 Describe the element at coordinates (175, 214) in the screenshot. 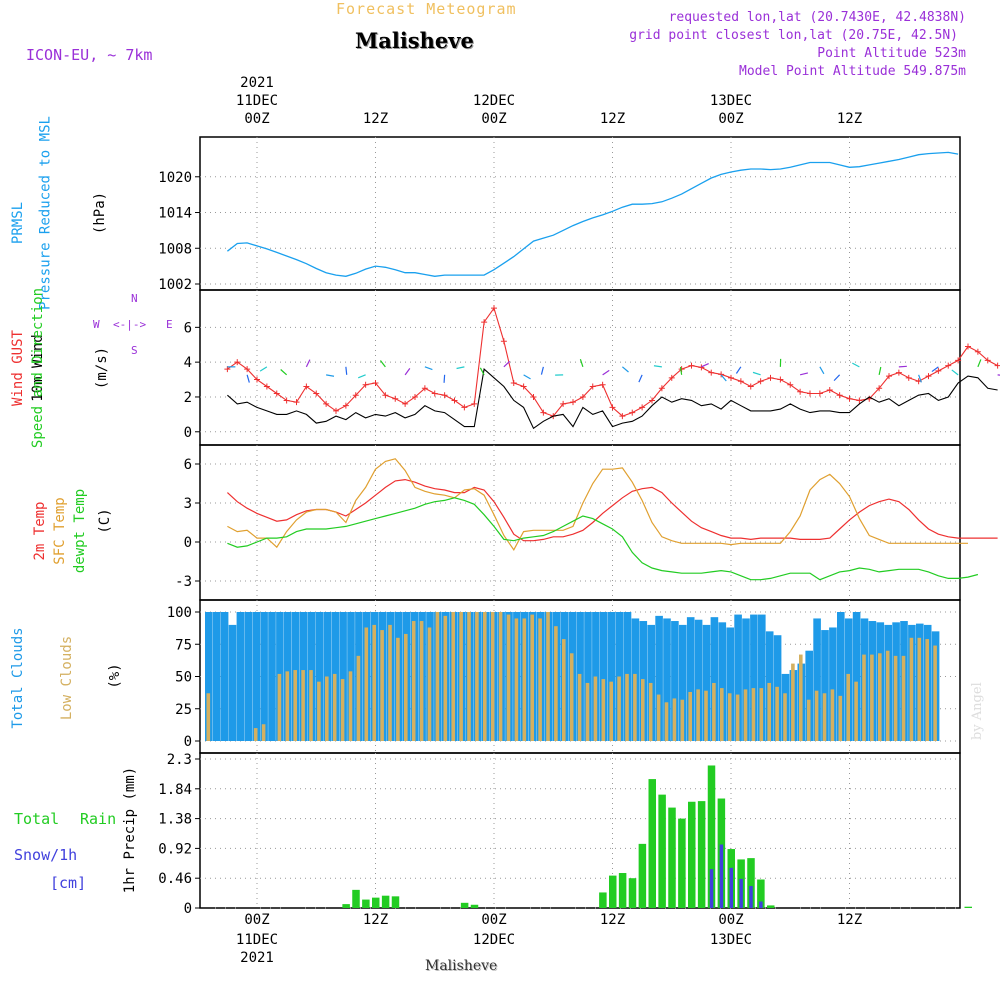

I see `ytick-label: 1014` at that location.